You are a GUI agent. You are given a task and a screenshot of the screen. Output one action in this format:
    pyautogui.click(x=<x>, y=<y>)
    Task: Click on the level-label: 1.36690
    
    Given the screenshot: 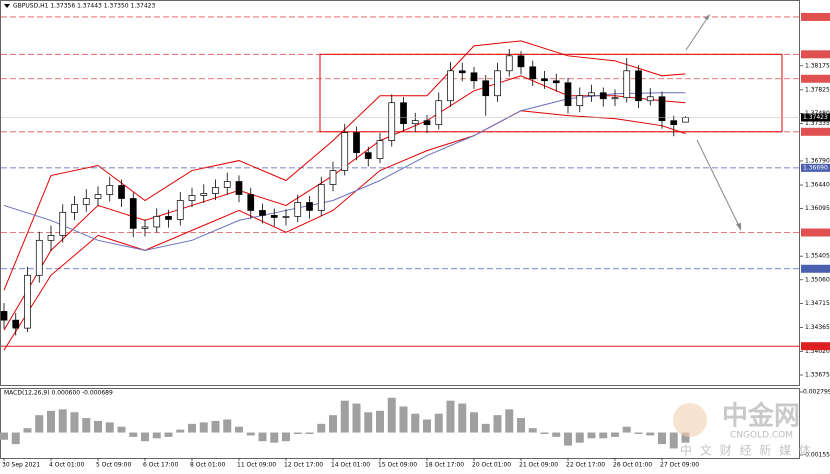 What is the action you would take?
    pyautogui.click(x=815, y=167)
    